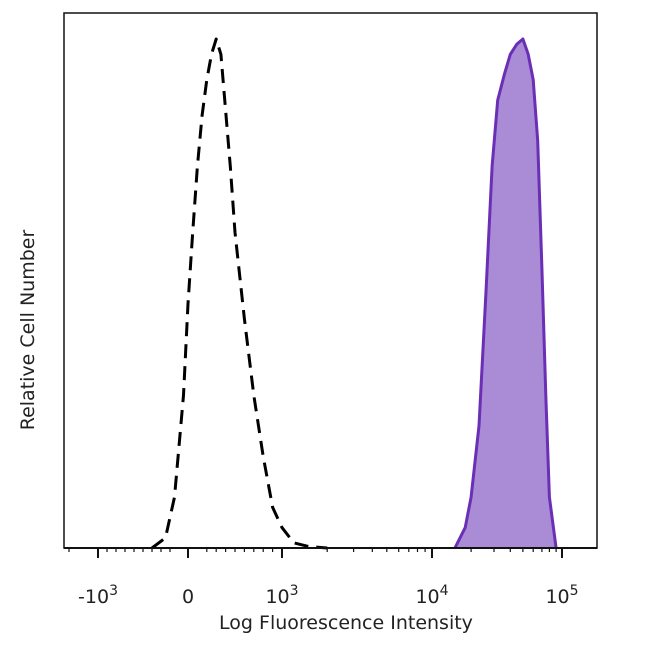 Image resolution: width=650 pixels, height=650 pixels. What do you see at coordinates (505, 293) in the screenshot?
I see `histogram-series-filled` at bounding box center [505, 293].